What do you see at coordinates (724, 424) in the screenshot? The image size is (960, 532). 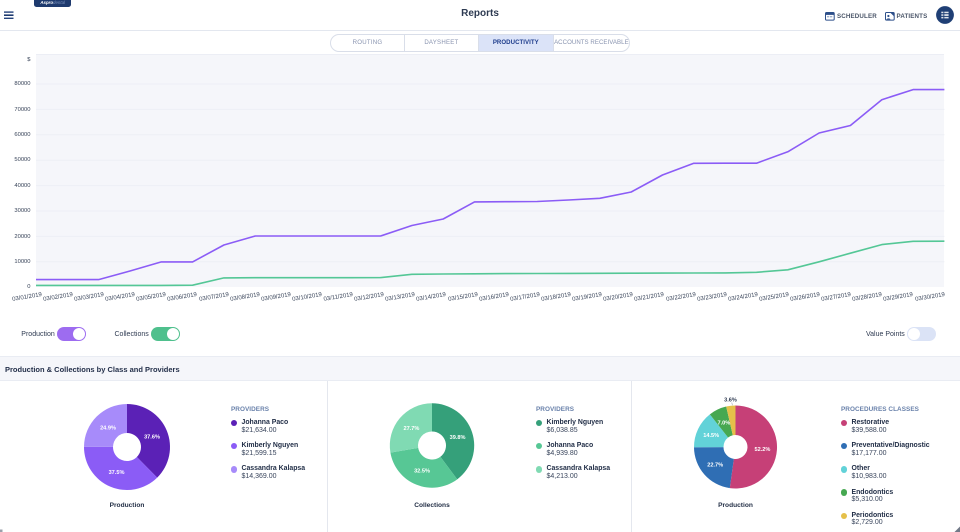 I see `svg-text: 7.0%` at bounding box center [724, 424].